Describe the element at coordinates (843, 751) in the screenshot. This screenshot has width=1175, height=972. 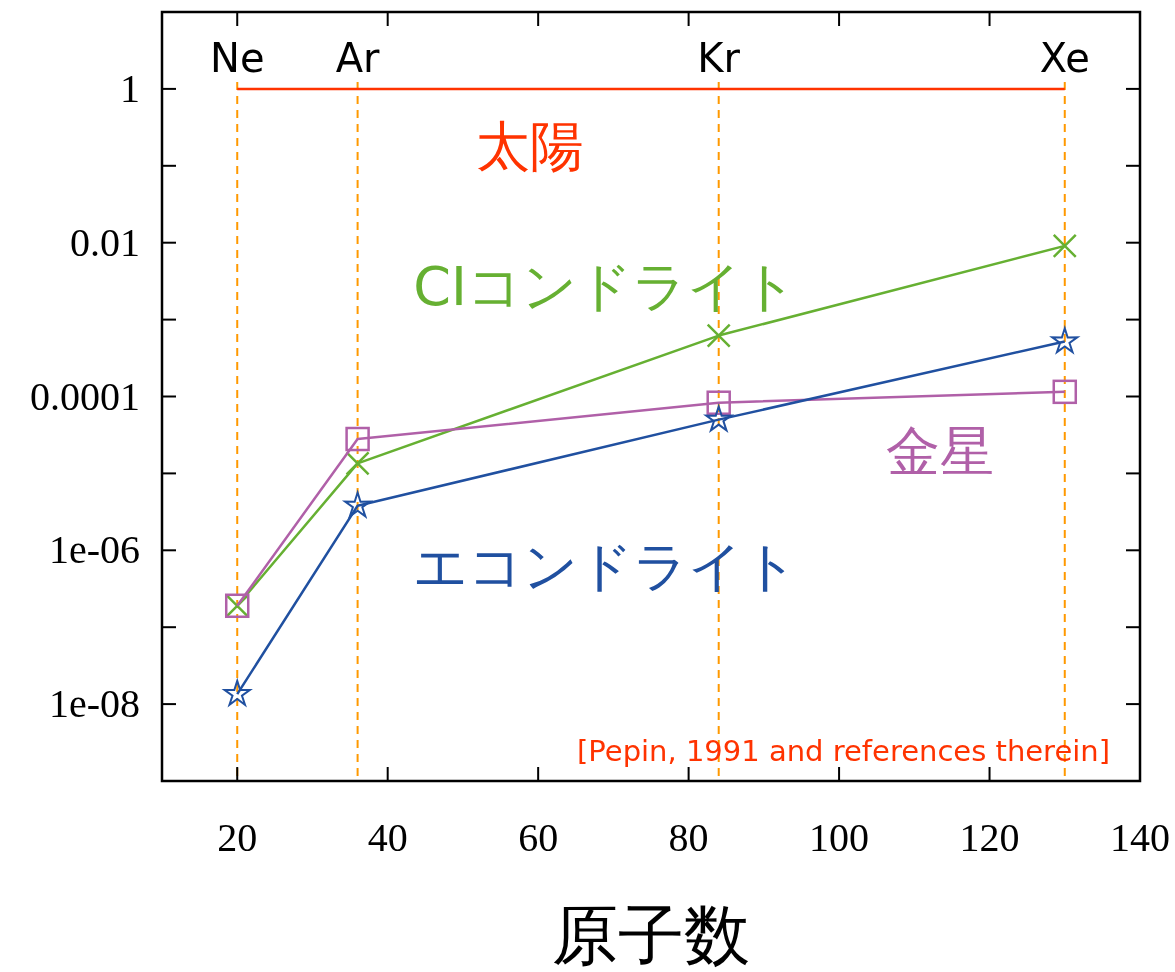
I see `annotation: [Pepin, 1991 and references therein]` at that location.